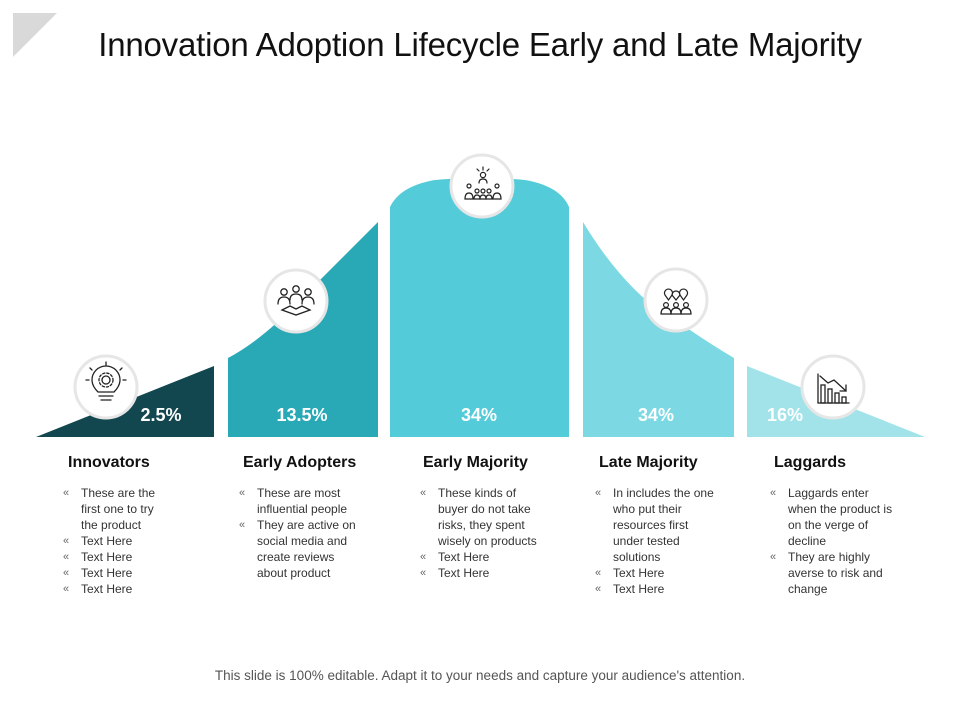 The width and height of the screenshot is (960, 720). Describe the element at coordinates (475, 462) in the screenshot. I see `stage-title-early-majority: Early Majority` at that location.